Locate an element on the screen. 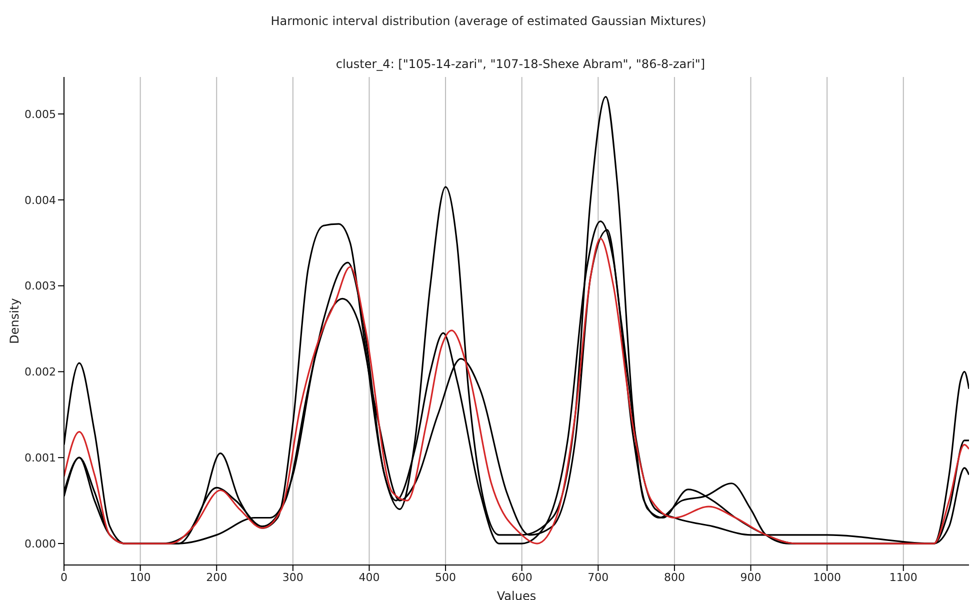 The height and width of the screenshot is (600, 977). y-tick-label: 0.001 is located at coordinates (40, 458).